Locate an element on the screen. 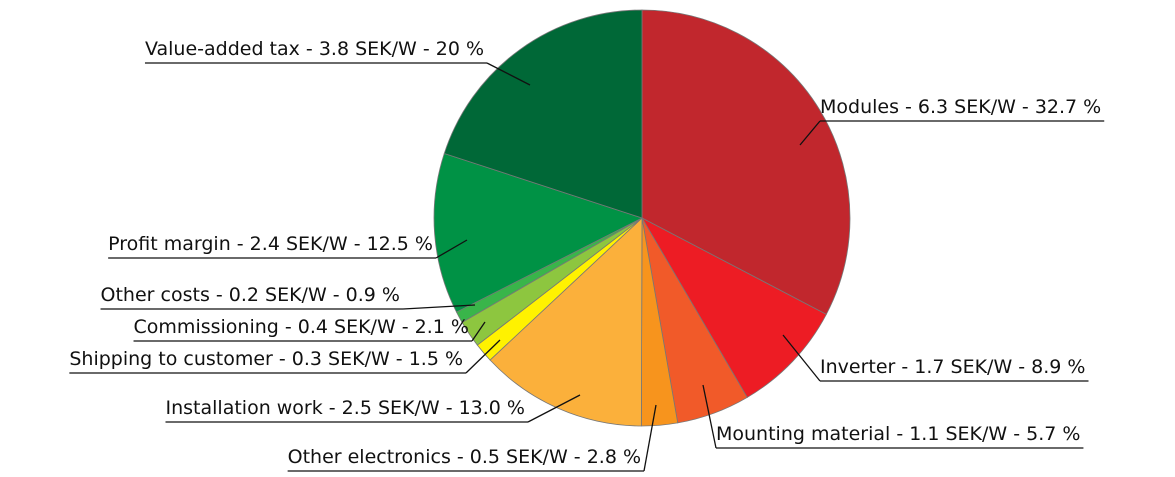  slice-label: Shipping to customer - 0.3 SEK/W - 1.5 % is located at coordinates (266, 359).